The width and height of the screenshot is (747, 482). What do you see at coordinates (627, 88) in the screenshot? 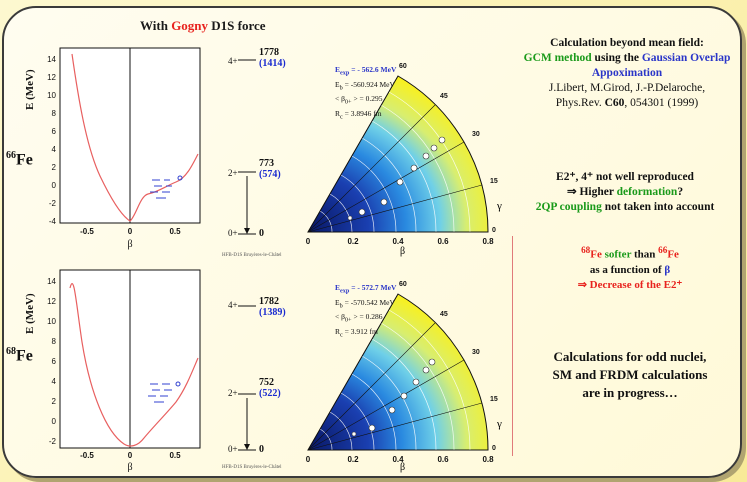
I see `authors: J.Libert, M.Girod, J.-P.Delaroche,` at bounding box center [627, 88].